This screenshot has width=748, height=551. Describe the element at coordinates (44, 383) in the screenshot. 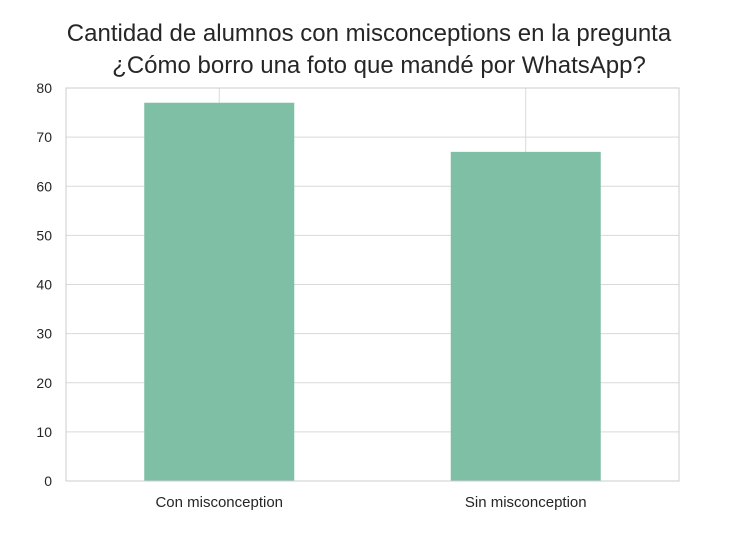

I see `y-tick-label: 20` at that location.